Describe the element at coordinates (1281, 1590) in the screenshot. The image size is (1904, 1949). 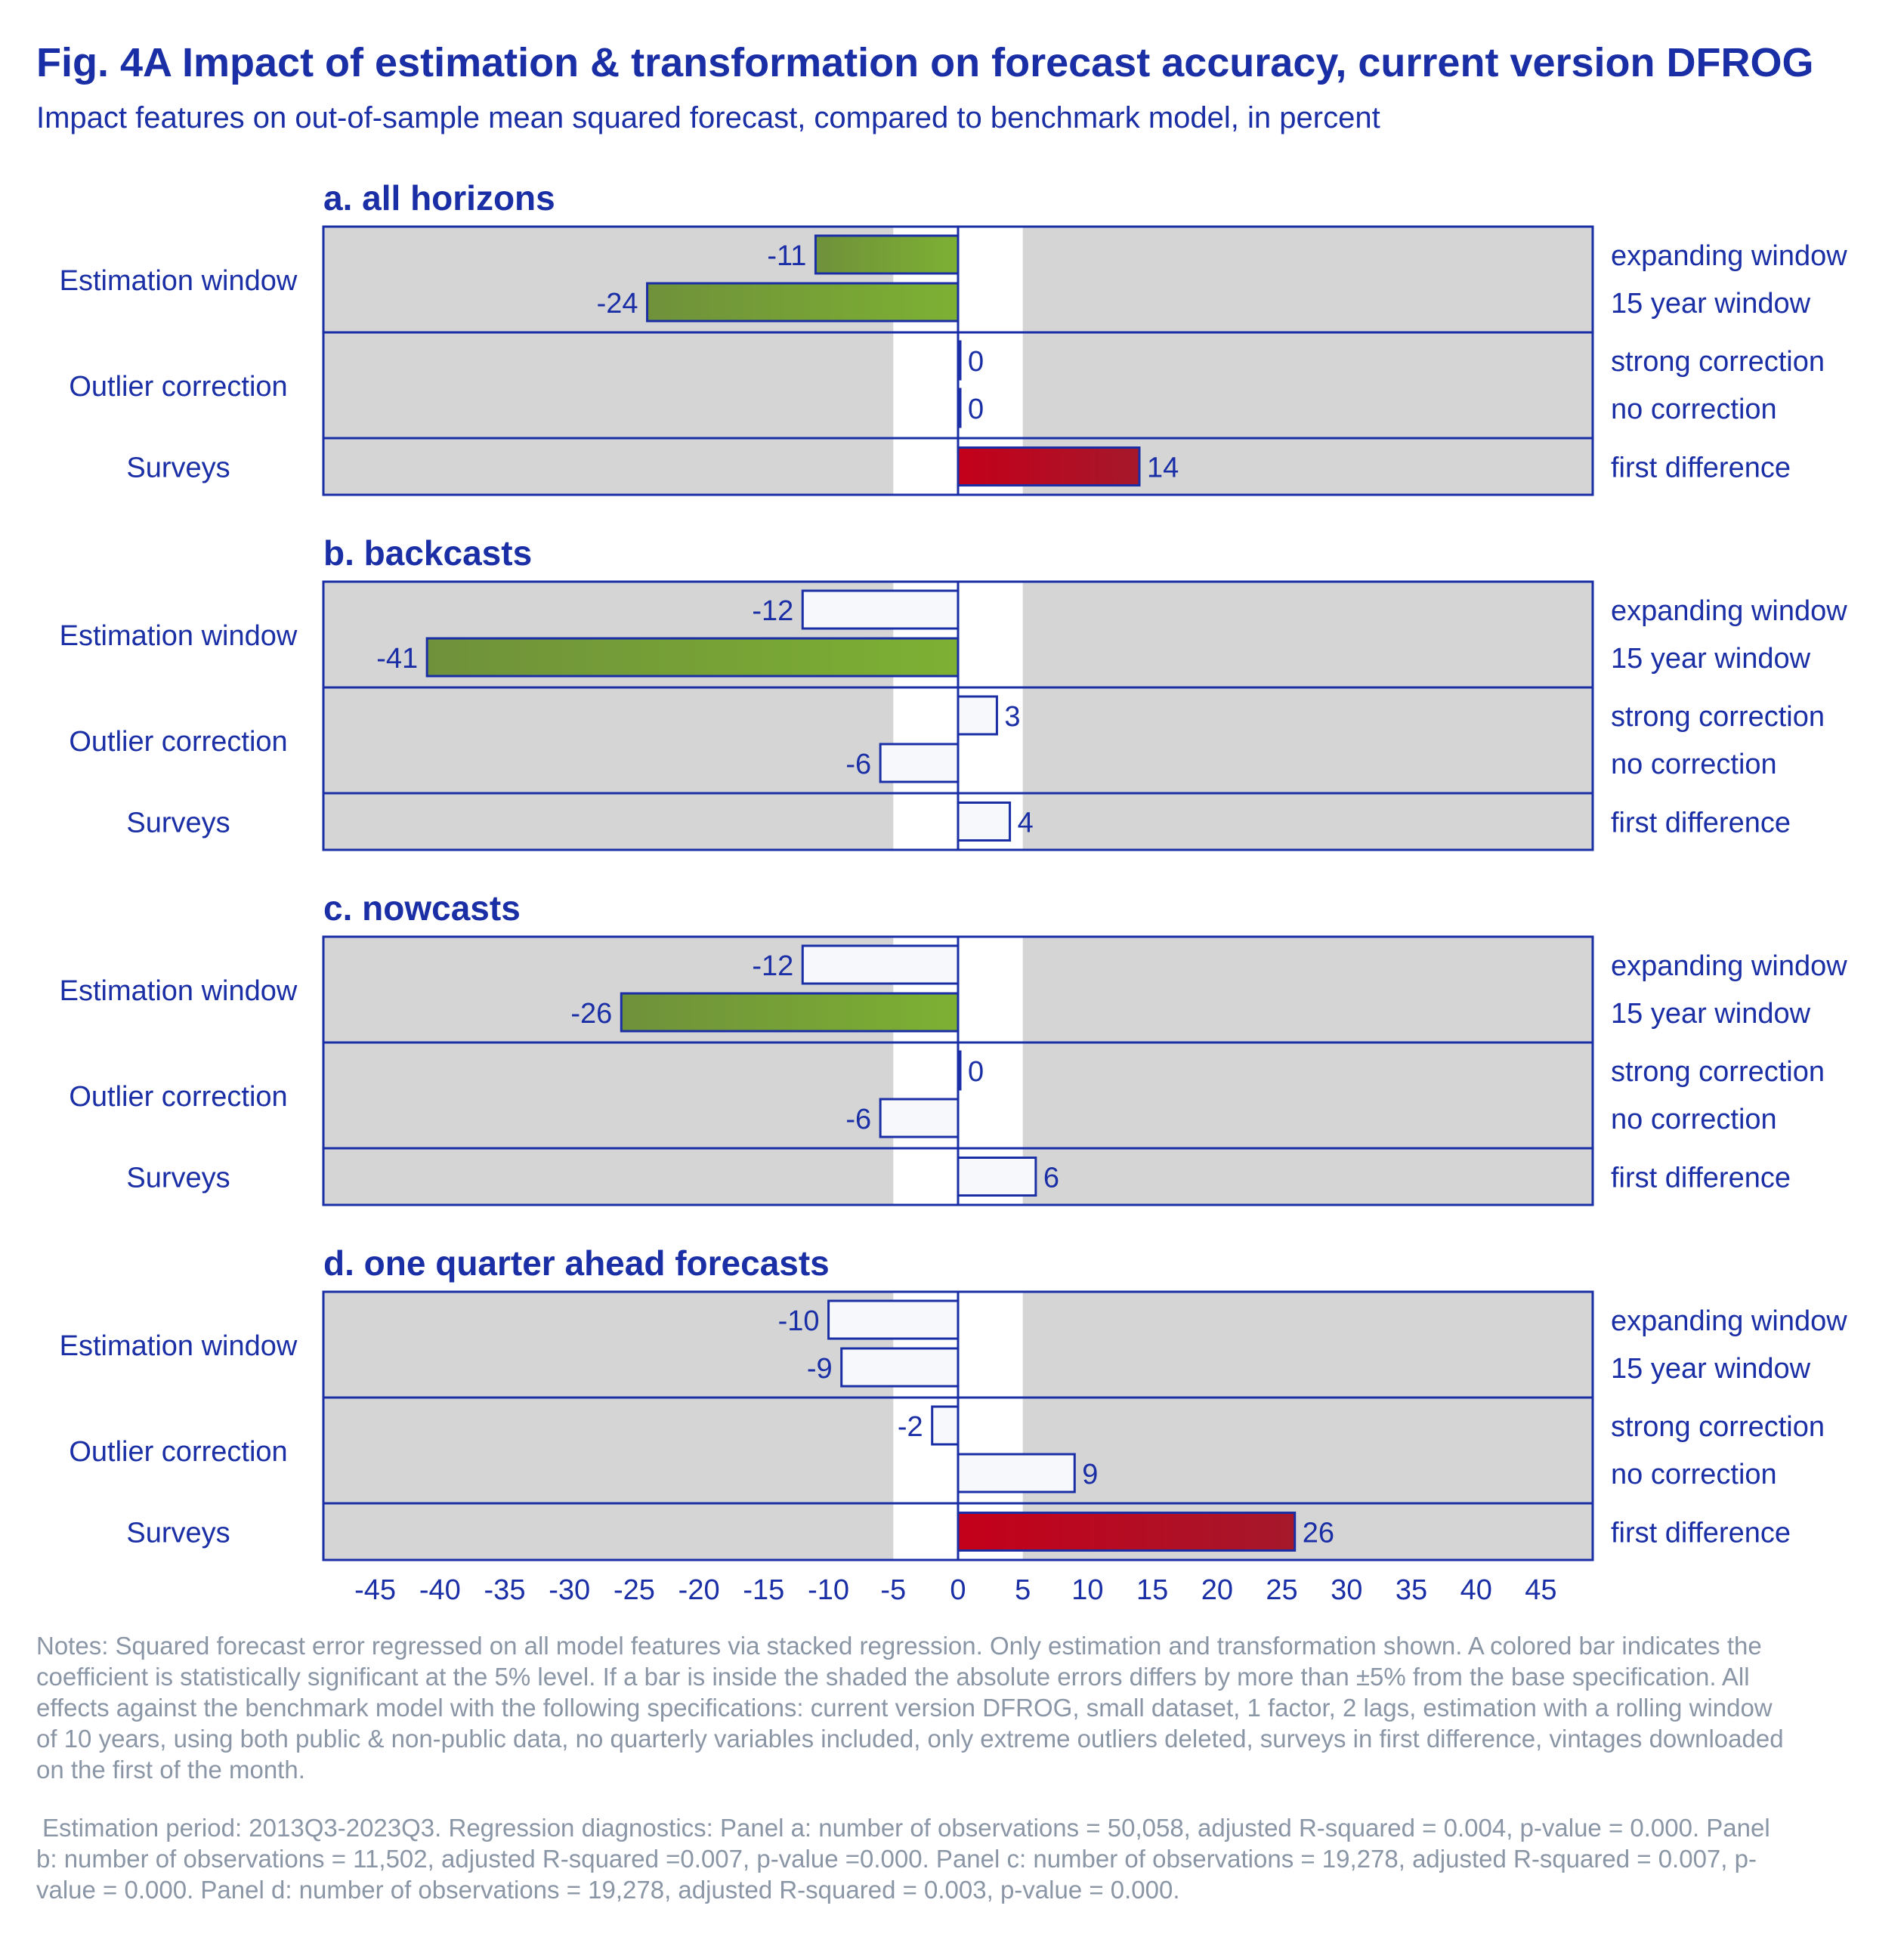
I see `x-tick-label: 25` at that location.